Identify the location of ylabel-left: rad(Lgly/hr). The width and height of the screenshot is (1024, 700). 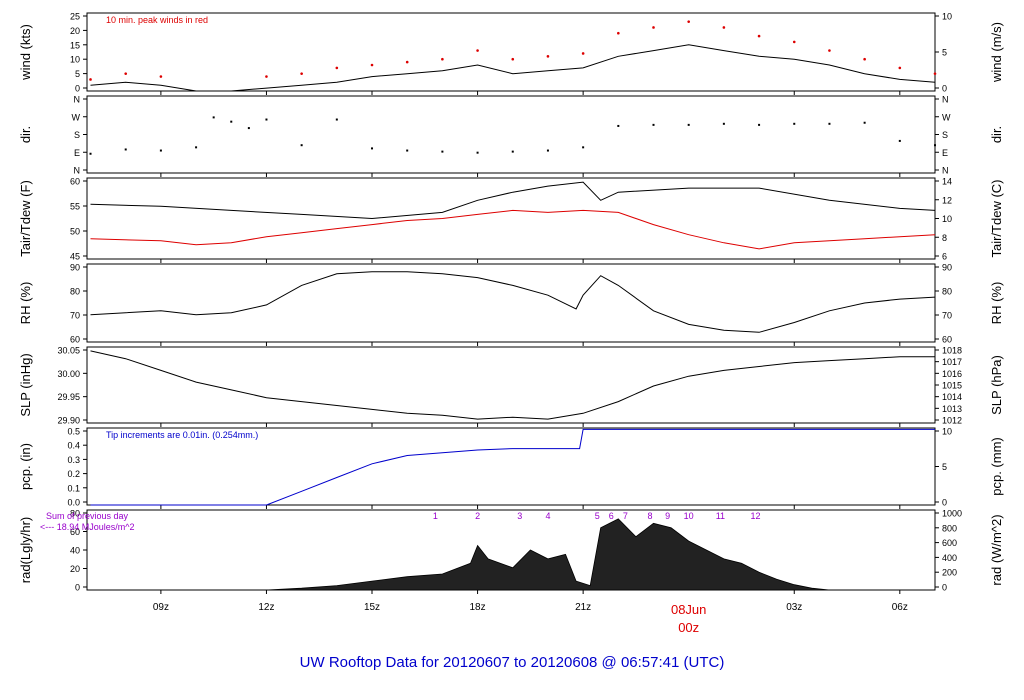
(25, 550).